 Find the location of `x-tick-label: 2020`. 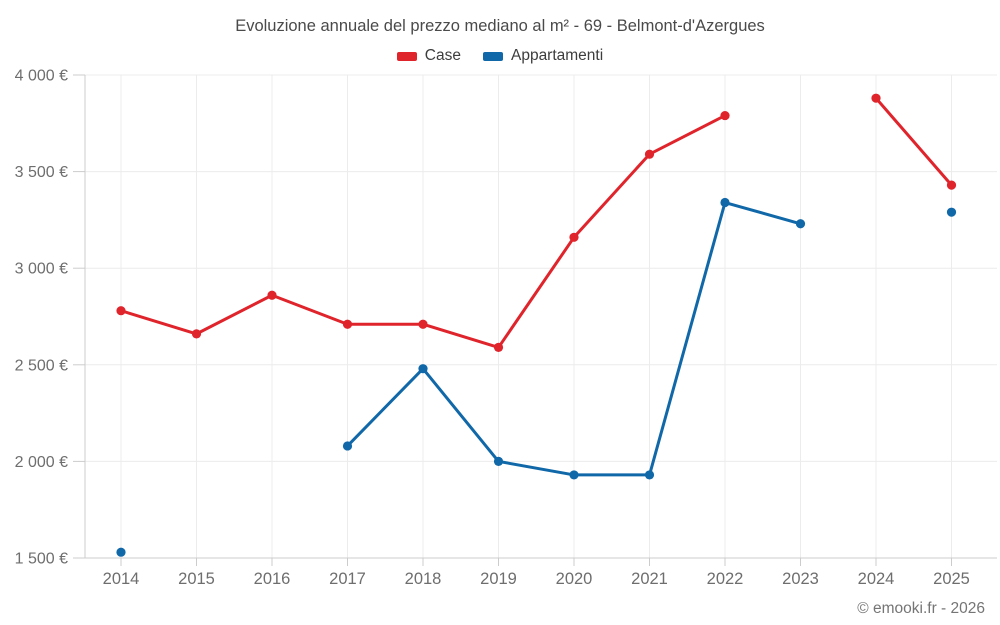

x-tick-label: 2020 is located at coordinates (574, 579).